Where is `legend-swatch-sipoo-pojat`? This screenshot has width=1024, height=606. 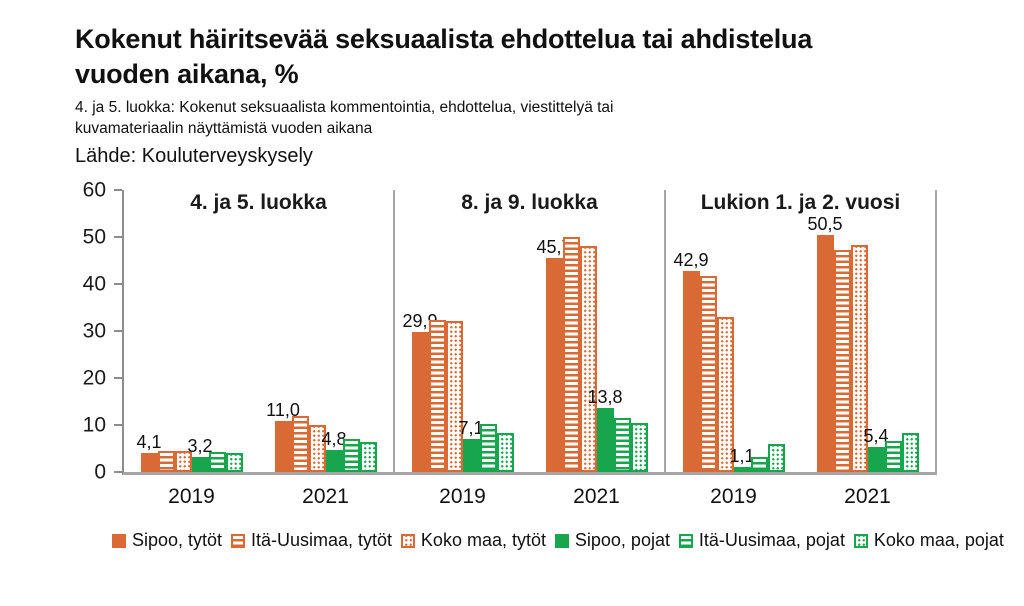 legend-swatch-sipoo-pojat is located at coordinates (561, 540).